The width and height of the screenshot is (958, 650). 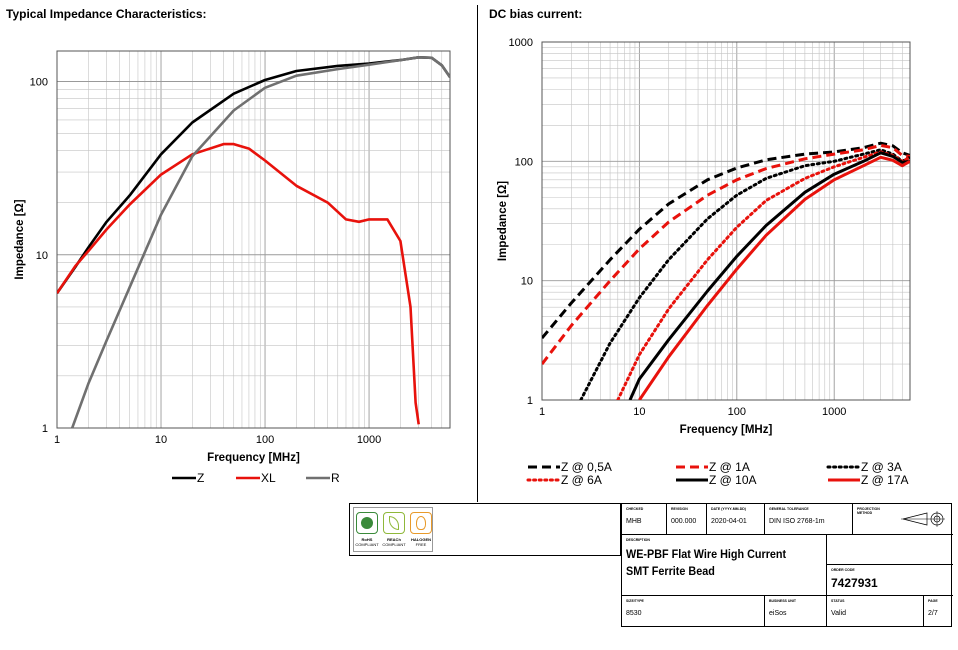 I want to click on checked-value: MHB, so click(x=634, y=521).